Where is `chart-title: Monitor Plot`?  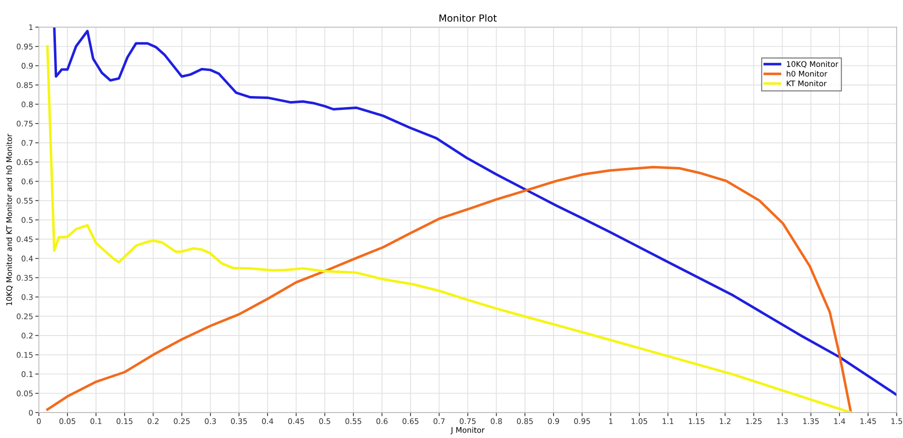
chart-title: Monitor Plot is located at coordinates (468, 18).